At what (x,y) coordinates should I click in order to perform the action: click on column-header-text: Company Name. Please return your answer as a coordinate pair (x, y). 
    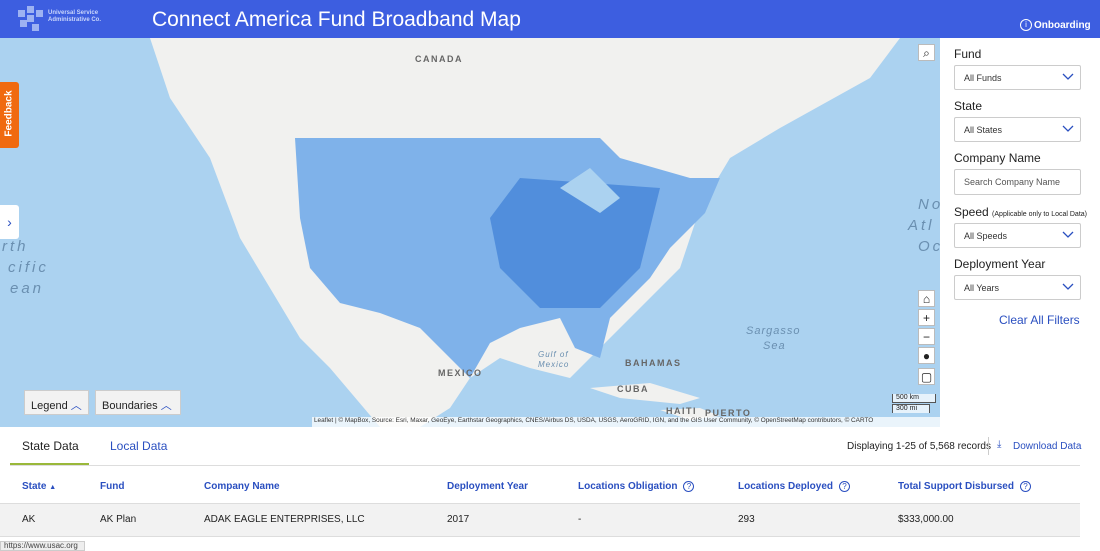
    Looking at the image, I should click on (242, 486).